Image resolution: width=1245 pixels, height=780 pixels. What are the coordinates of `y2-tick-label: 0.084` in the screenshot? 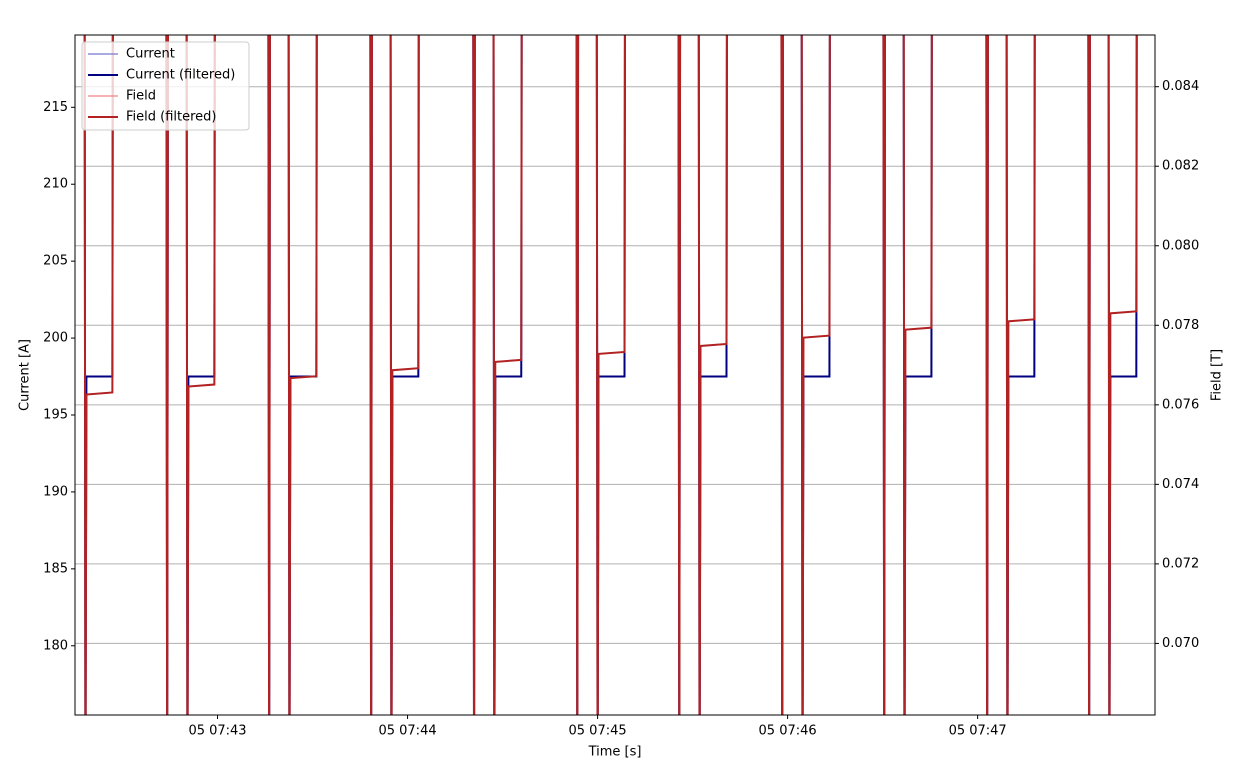 It's located at (1180, 86).